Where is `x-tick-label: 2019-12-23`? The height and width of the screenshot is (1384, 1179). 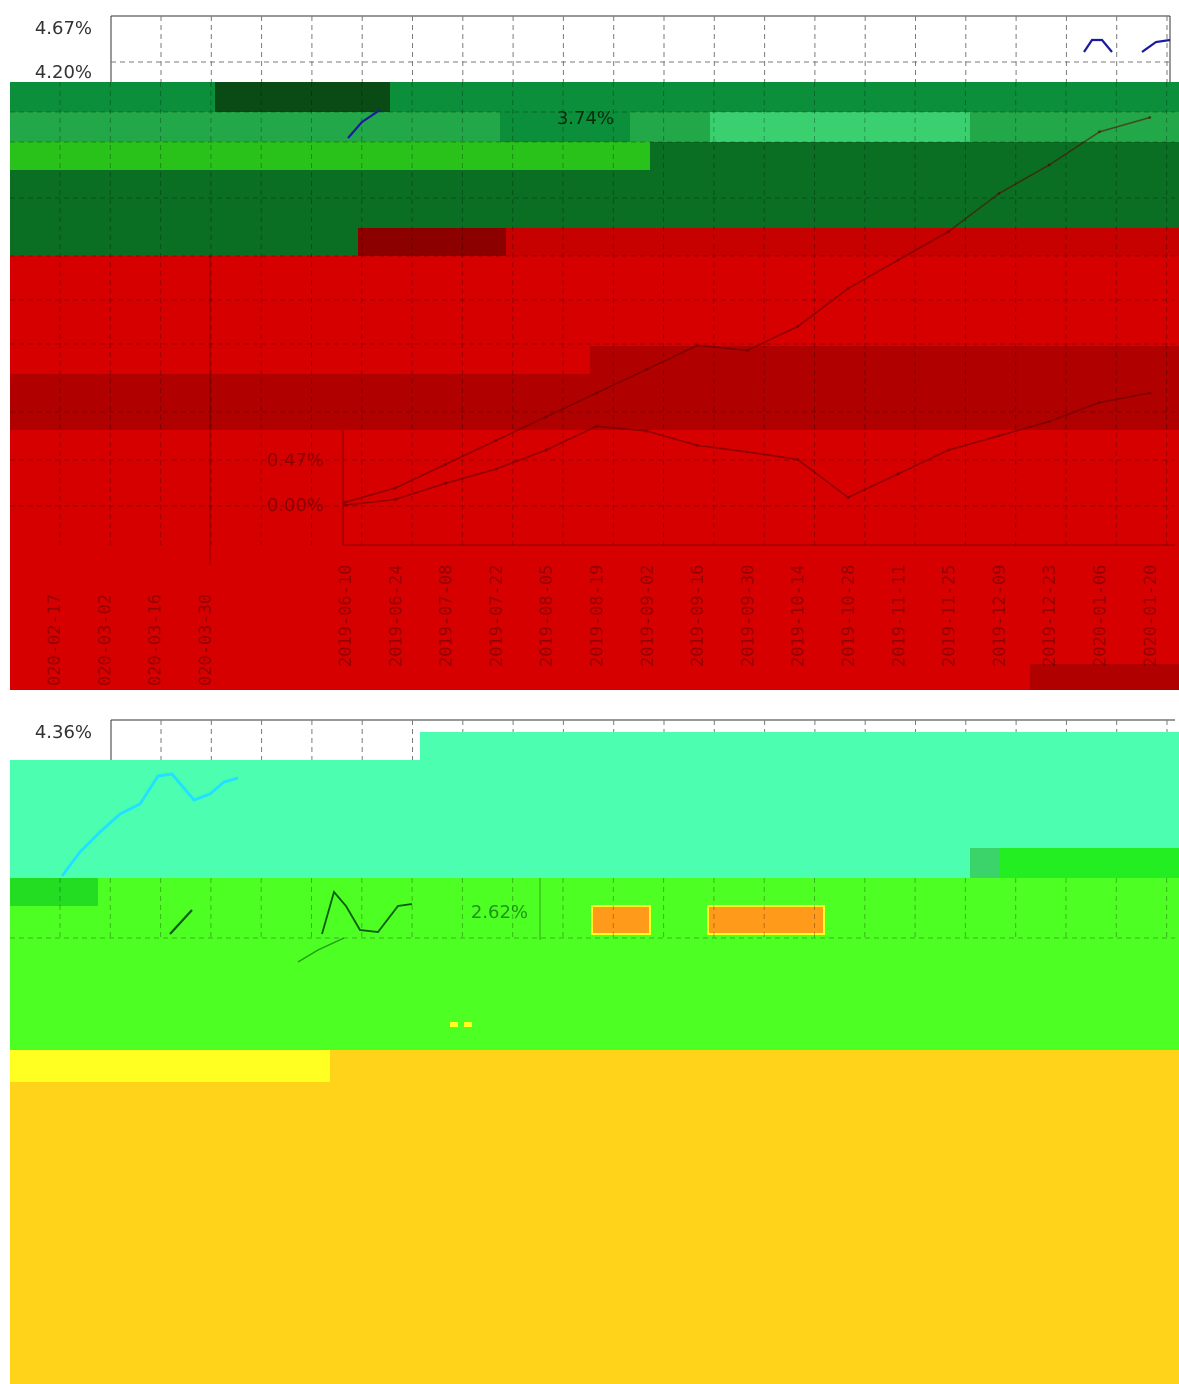 x-tick-label: 2019-12-23 is located at coordinates (1050, 616).